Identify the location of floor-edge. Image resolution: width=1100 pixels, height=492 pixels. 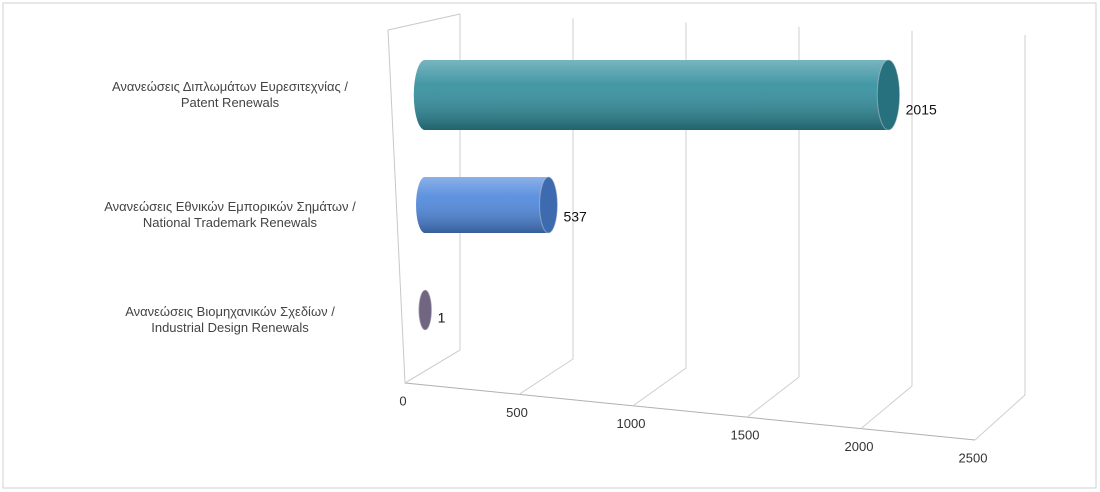
(690, 411).